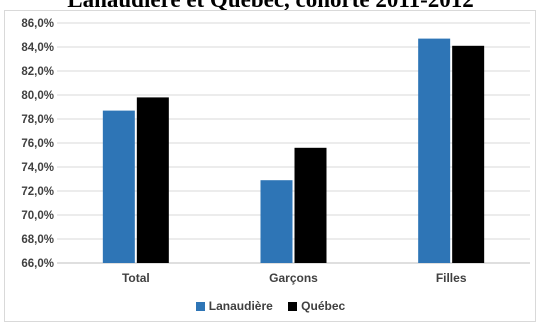  Describe the element at coordinates (323, 306) in the screenshot. I see `legend-label-quebec: Québec` at that location.